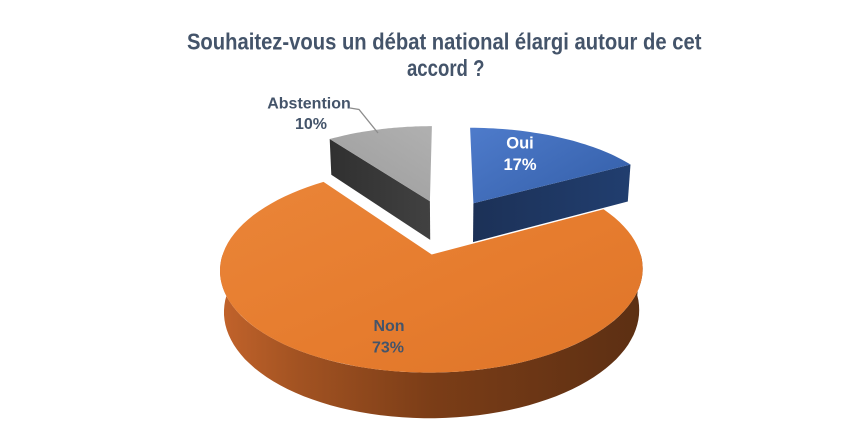 This screenshot has height=446, width=868. What do you see at coordinates (309, 104) in the screenshot?
I see `svg-text: Abstention` at bounding box center [309, 104].